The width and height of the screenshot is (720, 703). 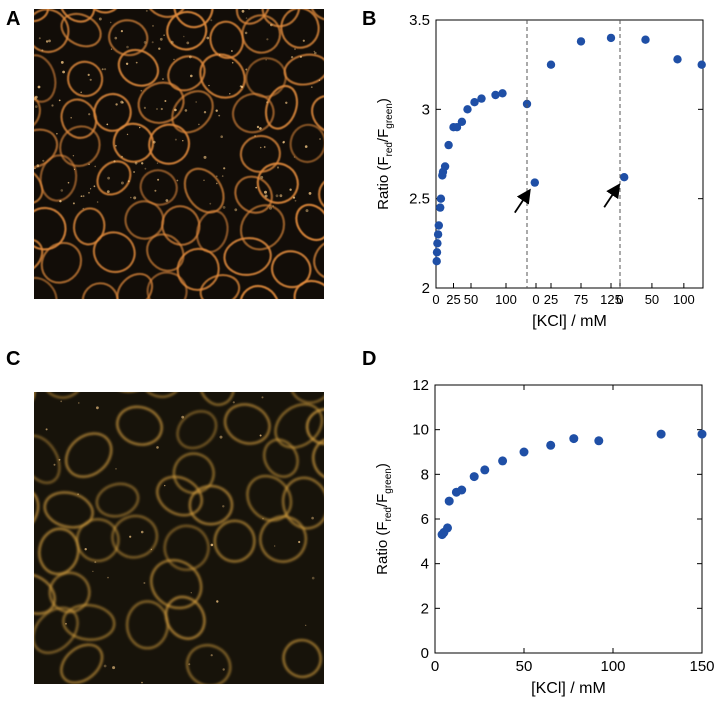 What do you see at coordinates (569, 154) in the screenshot?
I see `plot-frame` at bounding box center [569, 154].